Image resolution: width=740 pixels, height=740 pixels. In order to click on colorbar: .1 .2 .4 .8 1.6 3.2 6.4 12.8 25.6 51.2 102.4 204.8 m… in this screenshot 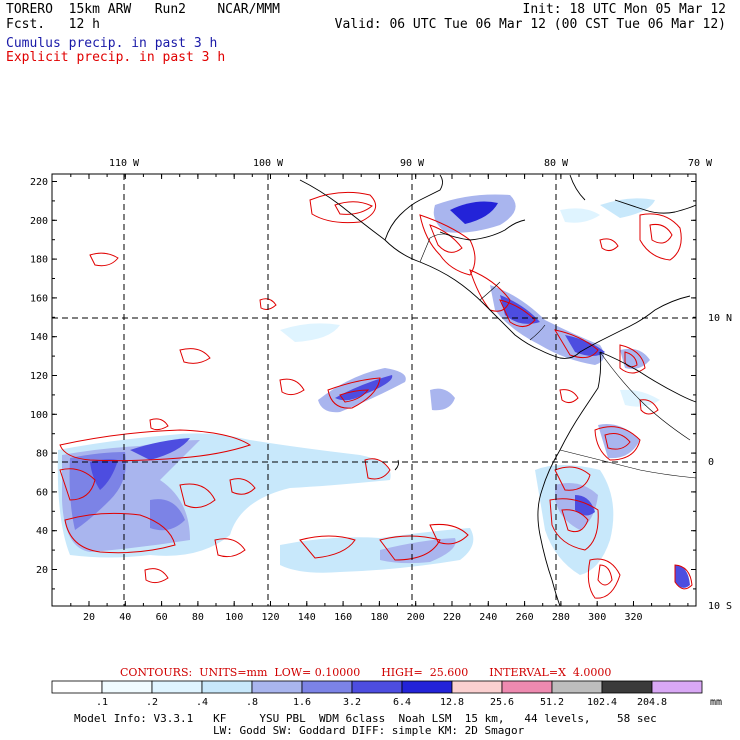, I will do `click(386, 694)`.